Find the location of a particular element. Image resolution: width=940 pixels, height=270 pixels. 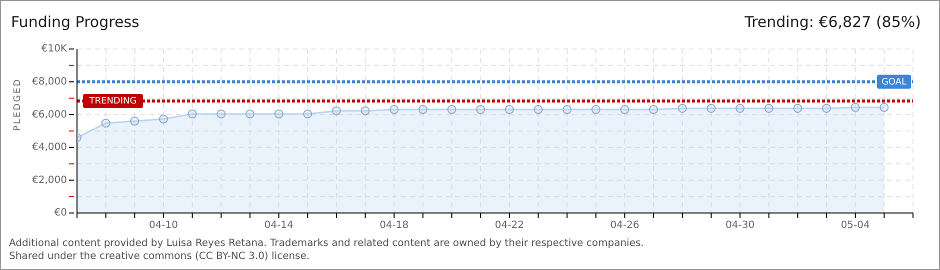

chart-subtitle: Trending: €6,827 (85%) is located at coordinates (832, 22).